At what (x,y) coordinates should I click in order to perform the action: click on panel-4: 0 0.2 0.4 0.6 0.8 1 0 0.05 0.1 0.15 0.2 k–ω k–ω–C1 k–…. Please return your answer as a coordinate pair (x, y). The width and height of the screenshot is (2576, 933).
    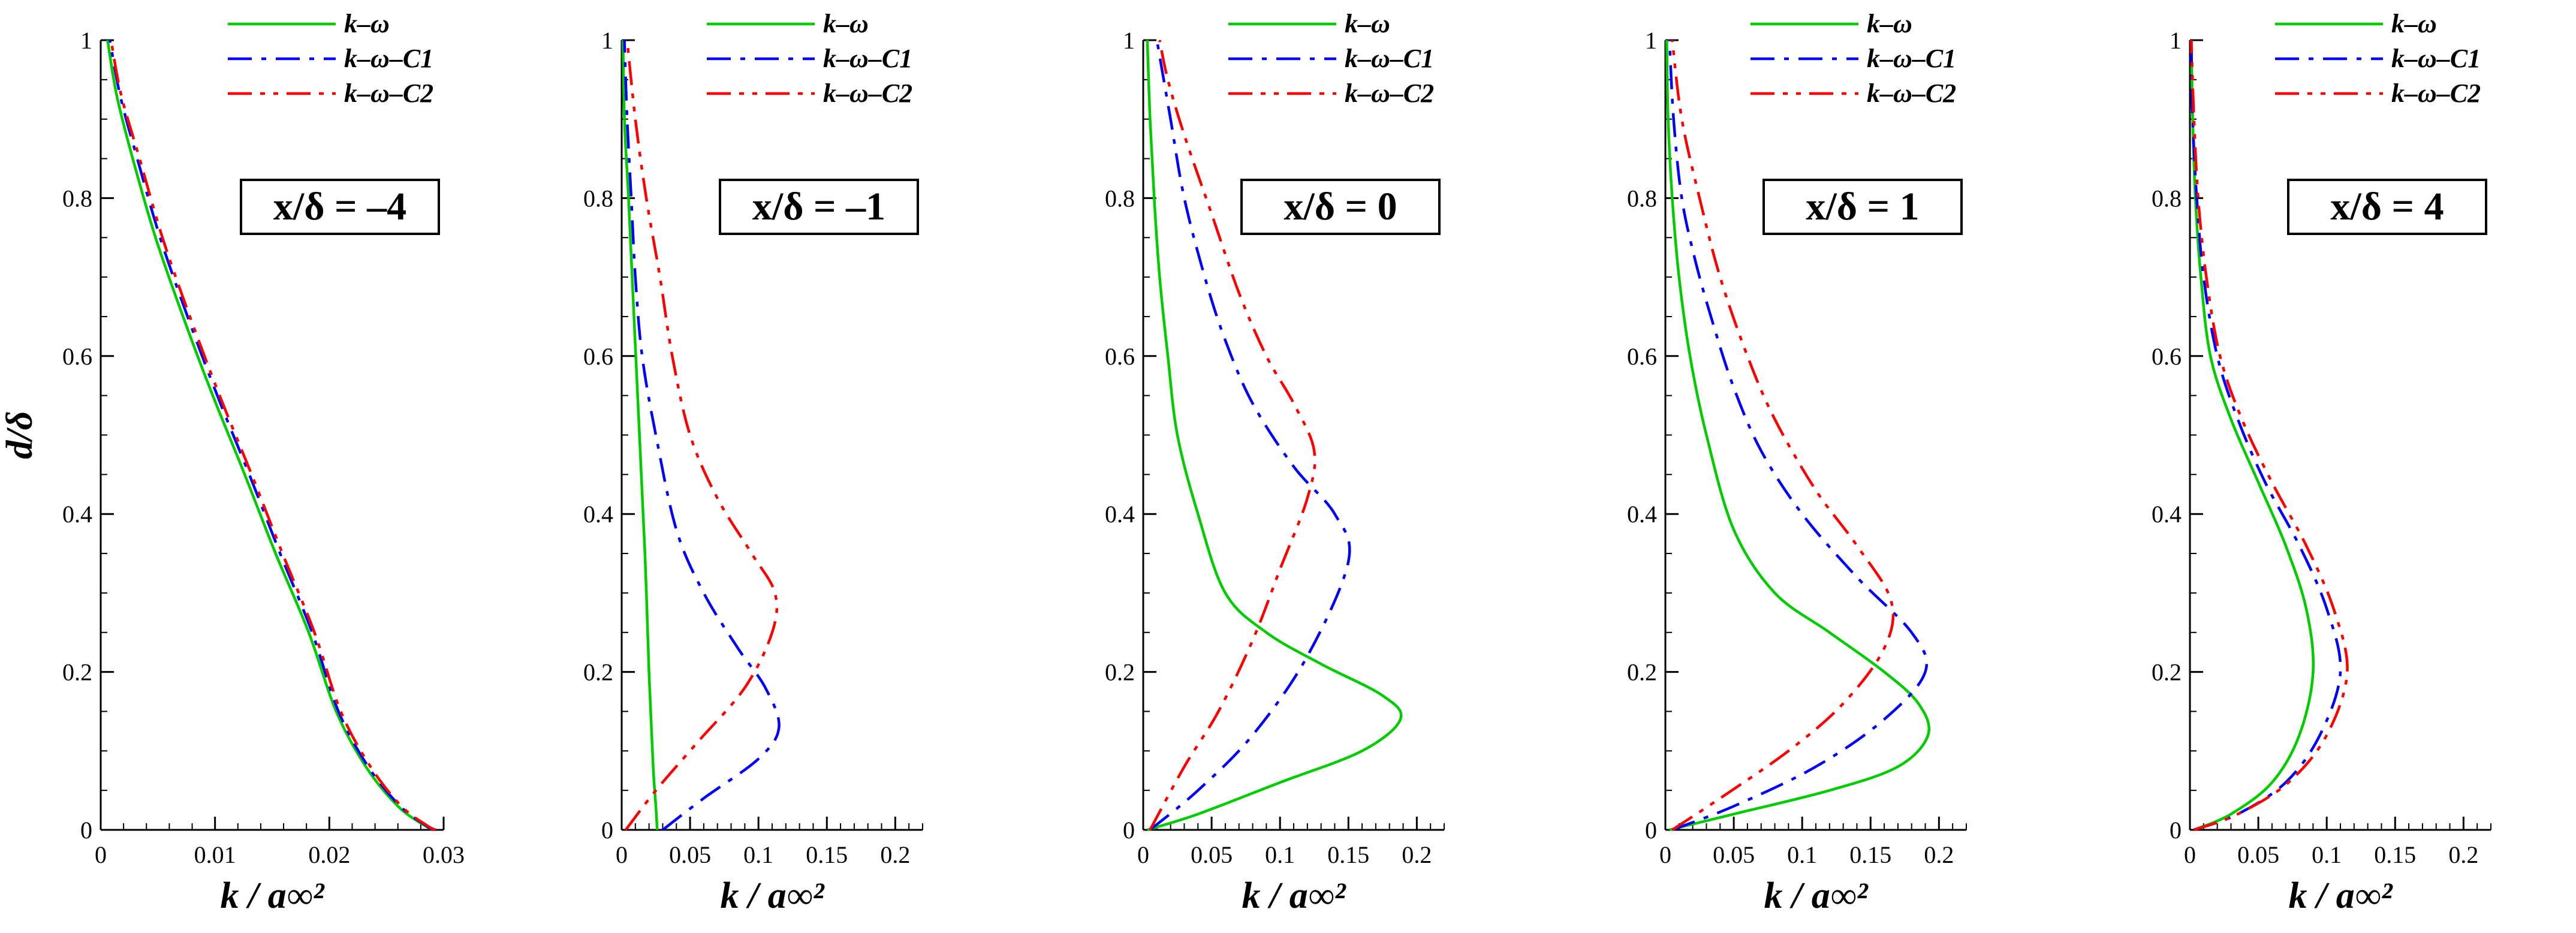
    Looking at the image, I should click on (1797, 462).